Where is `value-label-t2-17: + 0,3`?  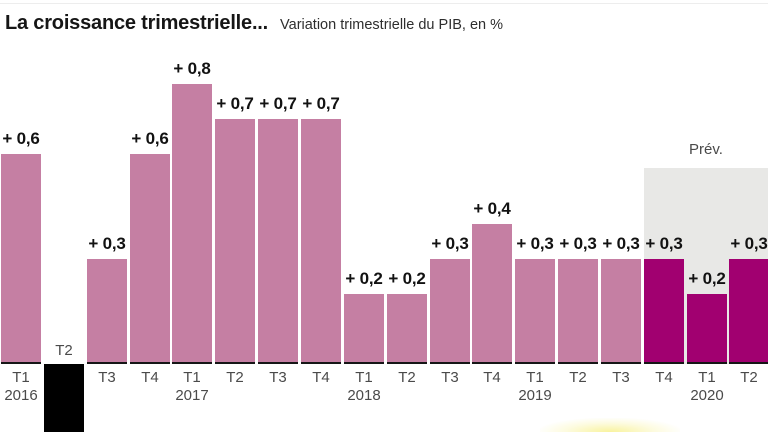
value-label-t2-17: + 0,3 is located at coordinates (749, 243).